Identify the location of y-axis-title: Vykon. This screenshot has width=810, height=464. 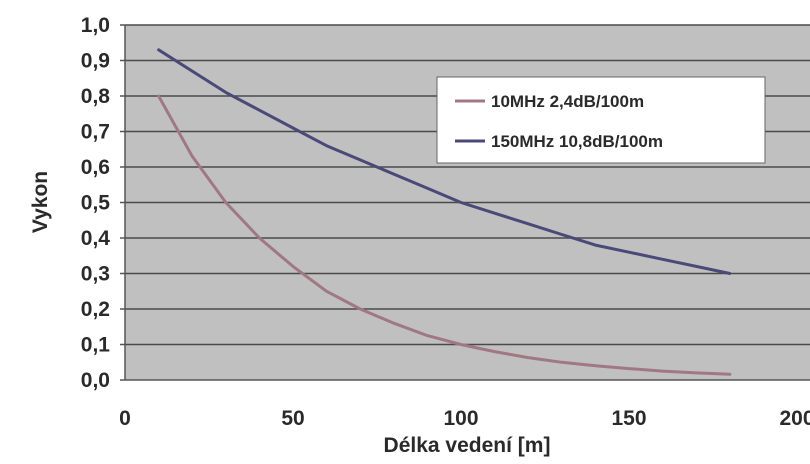
(40, 202).